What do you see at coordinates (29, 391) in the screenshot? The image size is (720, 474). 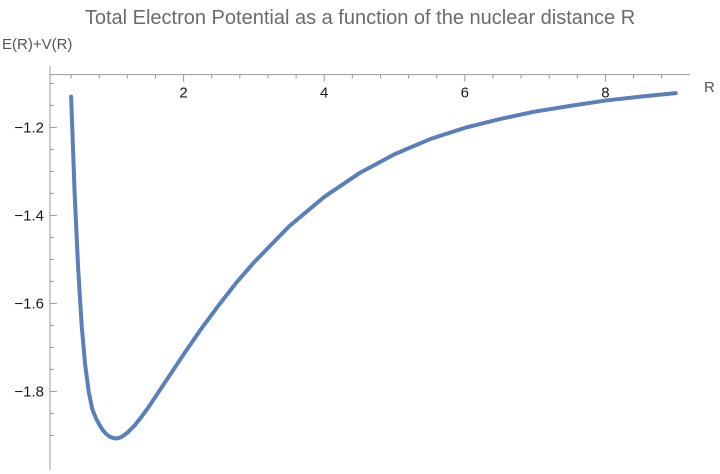 I see `y-tick-label: −1.8` at bounding box center [29, 391].